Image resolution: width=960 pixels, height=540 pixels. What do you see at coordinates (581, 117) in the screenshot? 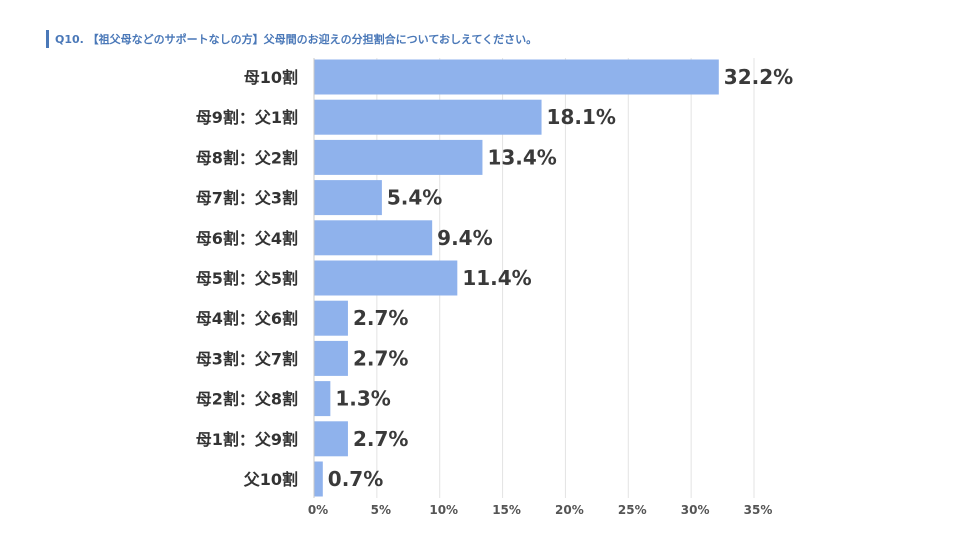
I see `data-label: 18.1%` at bounding box center [581, 117].